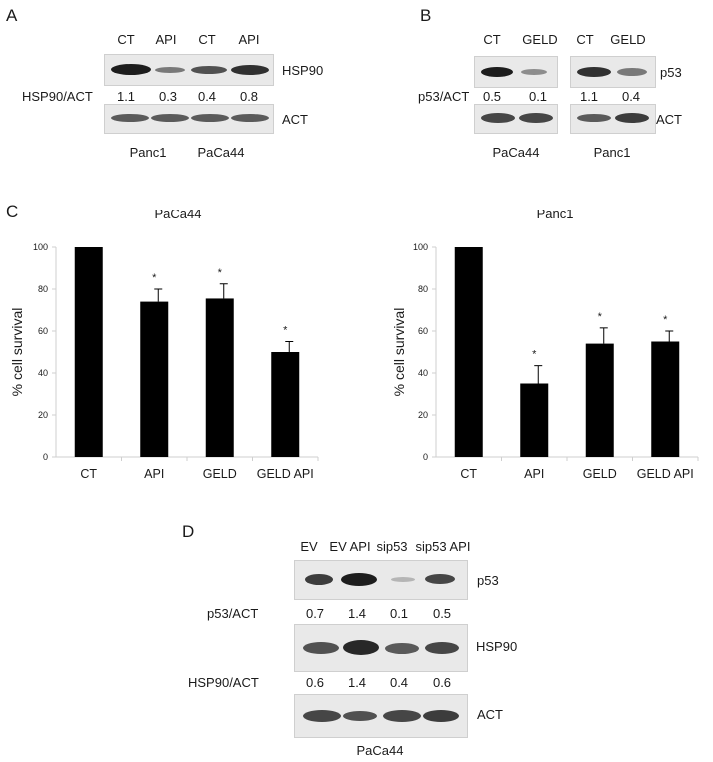 This screenshot has height=762, width=713. Describe the element at coordinates (357, 682) in the screenshot. I see `panel-d-ratio2-2: 1.4` at that location.